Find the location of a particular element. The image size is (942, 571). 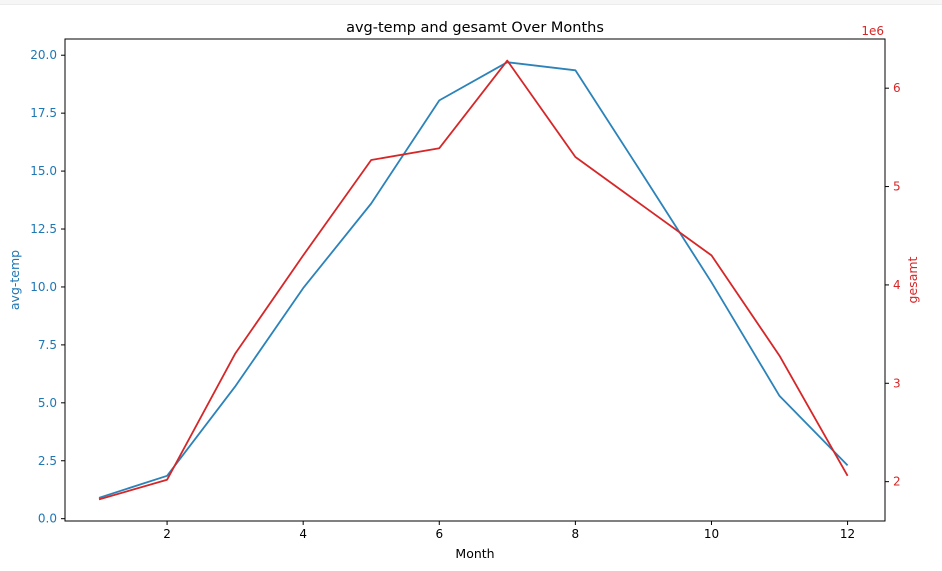

x-axis-label: Month is located at coordinates (474, 553).